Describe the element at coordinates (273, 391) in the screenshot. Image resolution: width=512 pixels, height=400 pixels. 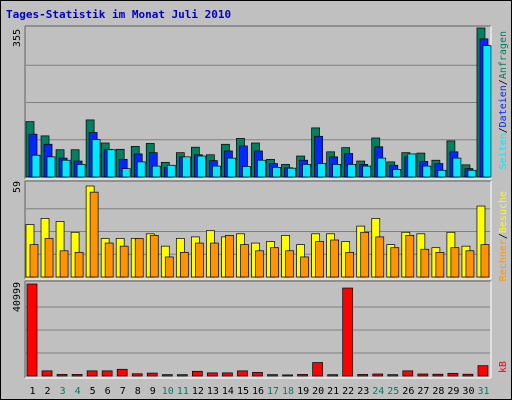
I see `x-tick-label-day-17: 17` at that location.